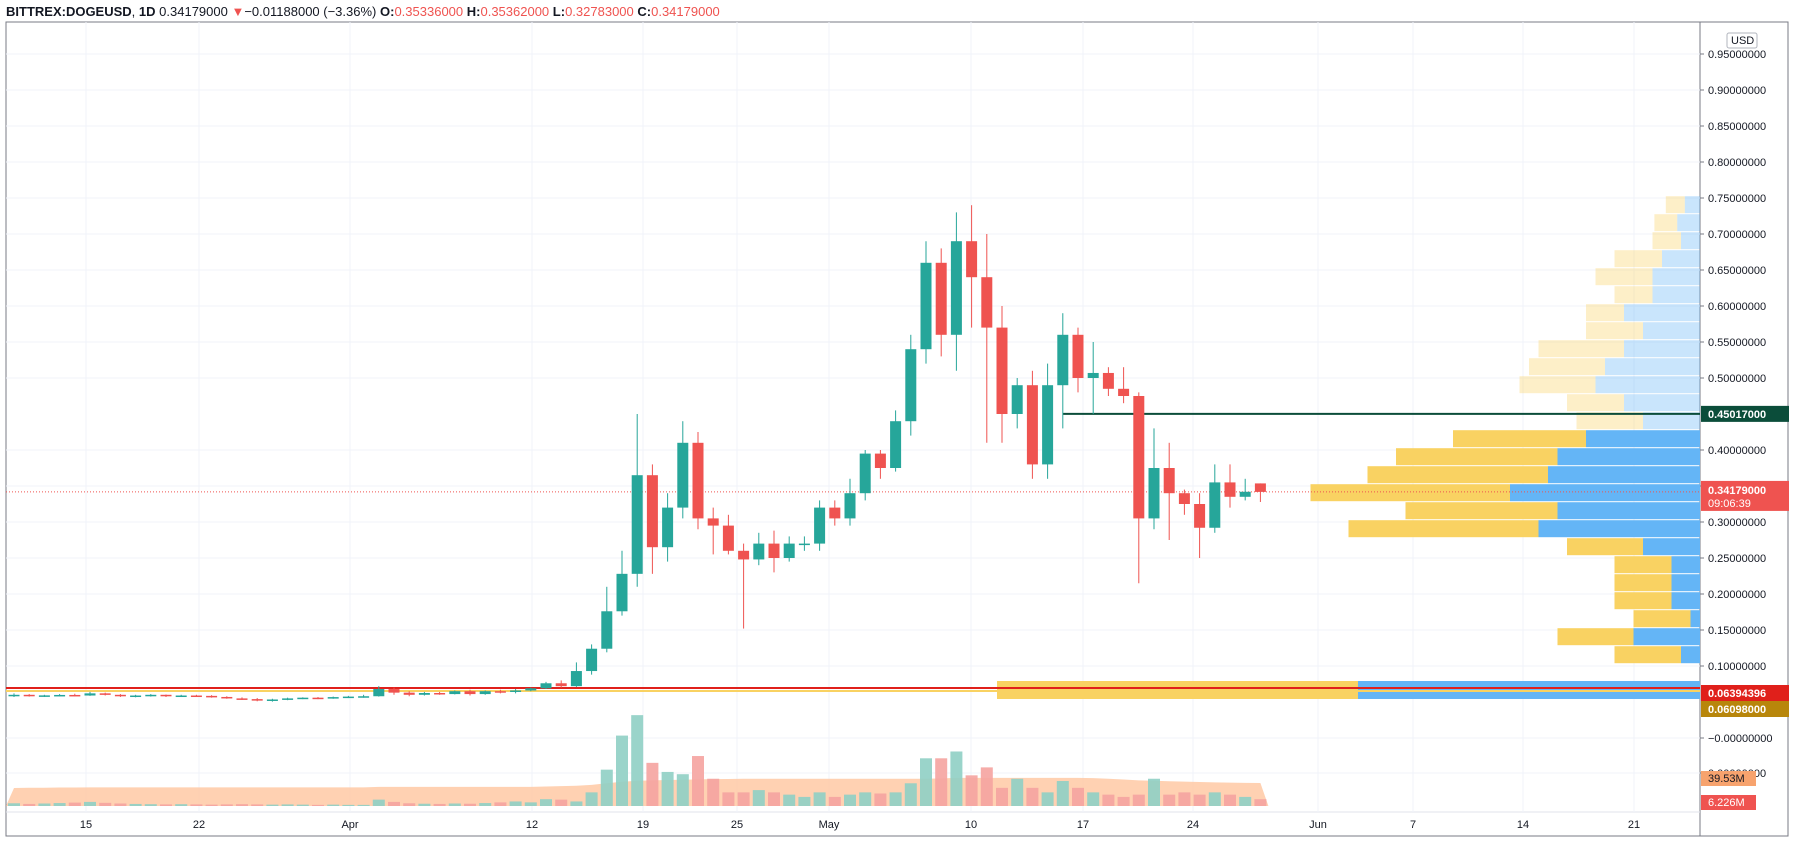  I want to click on volume-last-tag-text: 6.226M, so click(1726, 803).